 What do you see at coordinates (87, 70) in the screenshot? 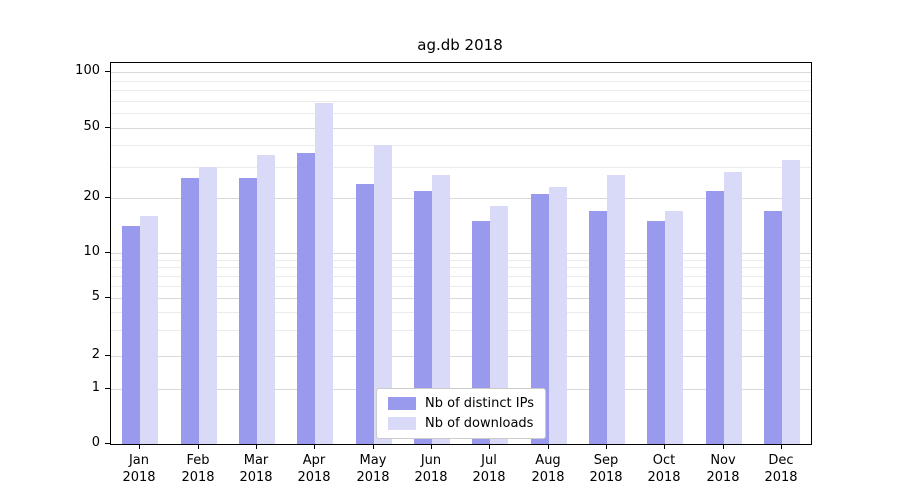
I see `y-tick-label: 100` at bounding box center [87, 70].